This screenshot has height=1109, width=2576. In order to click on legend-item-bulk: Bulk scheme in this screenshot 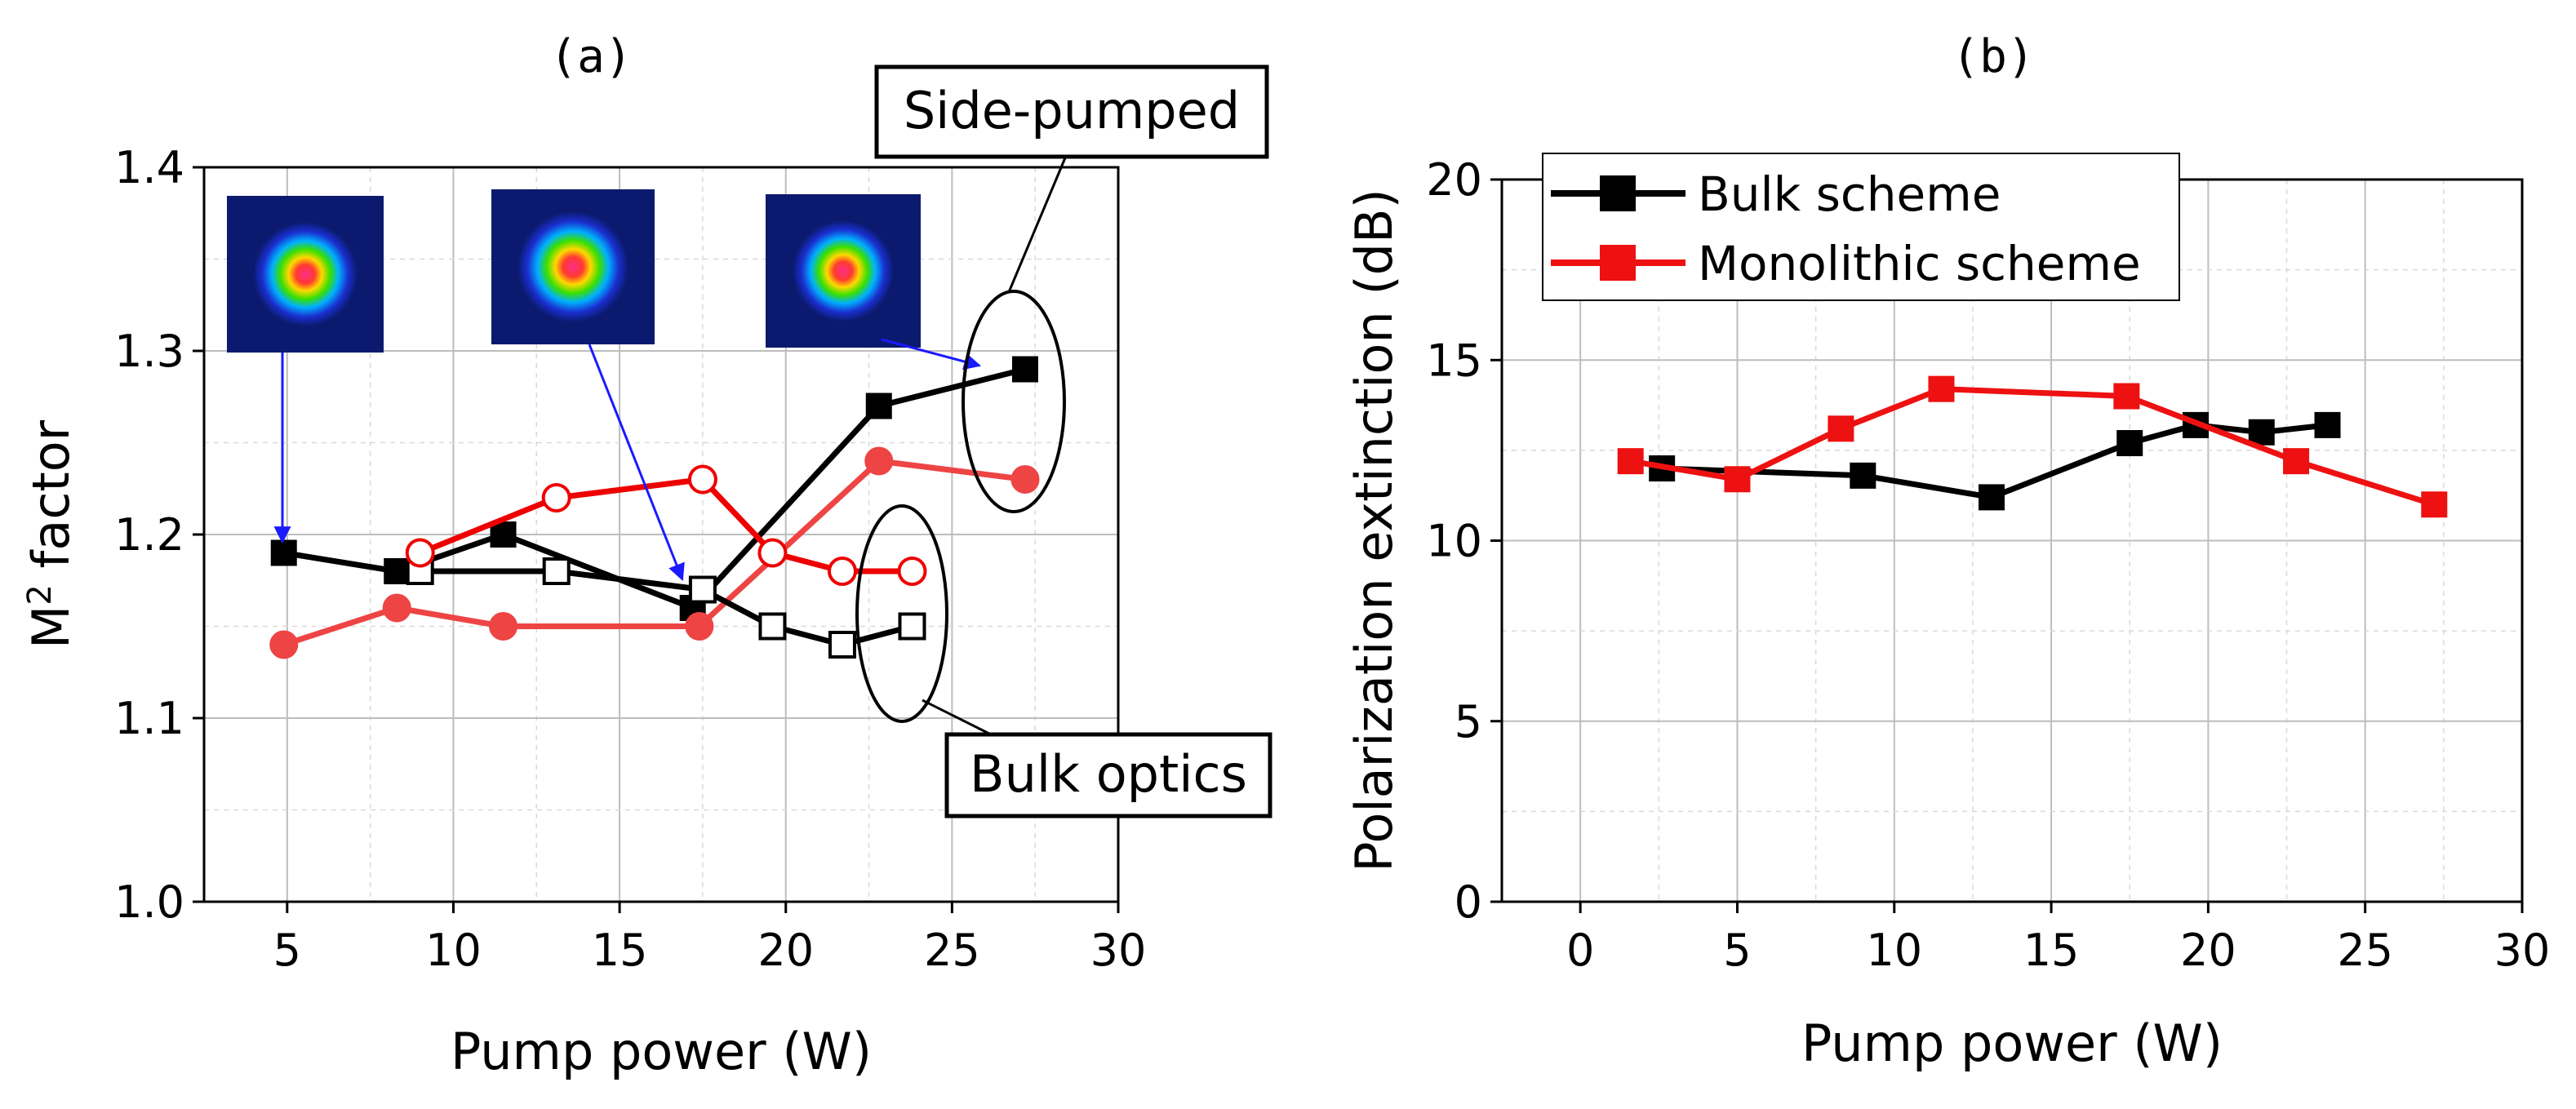, I will do `click(1776, 194)`.